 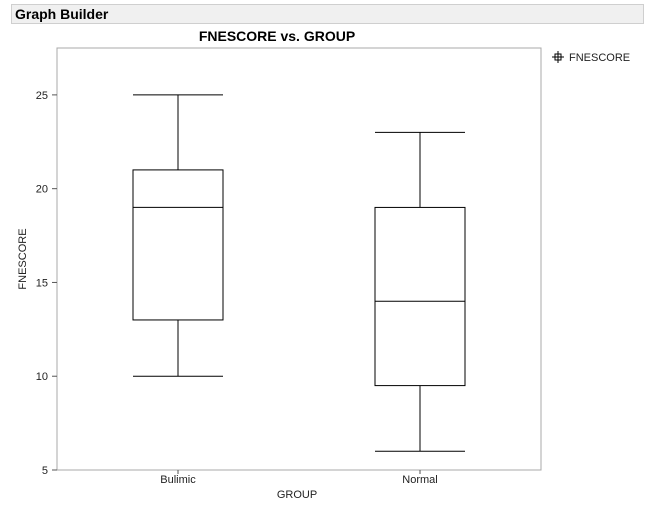 I want to click on y-tick-label: 25, so click(x=42, y=96).